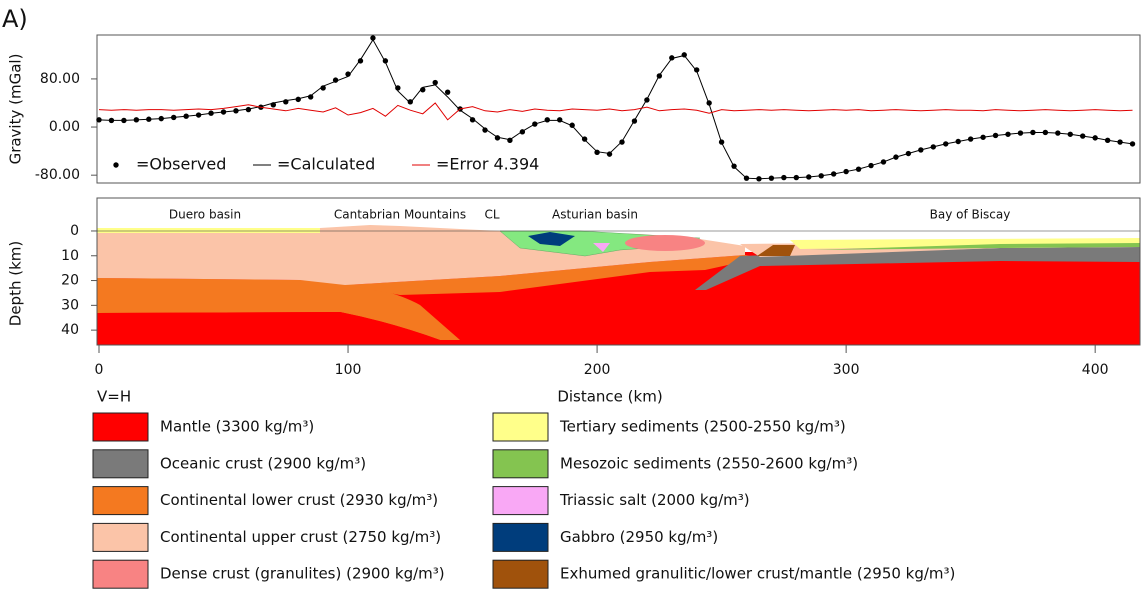 The height and width of the screenshot is (605, 1143). I want to click on y-tick-label: 30, so click(70, 305).